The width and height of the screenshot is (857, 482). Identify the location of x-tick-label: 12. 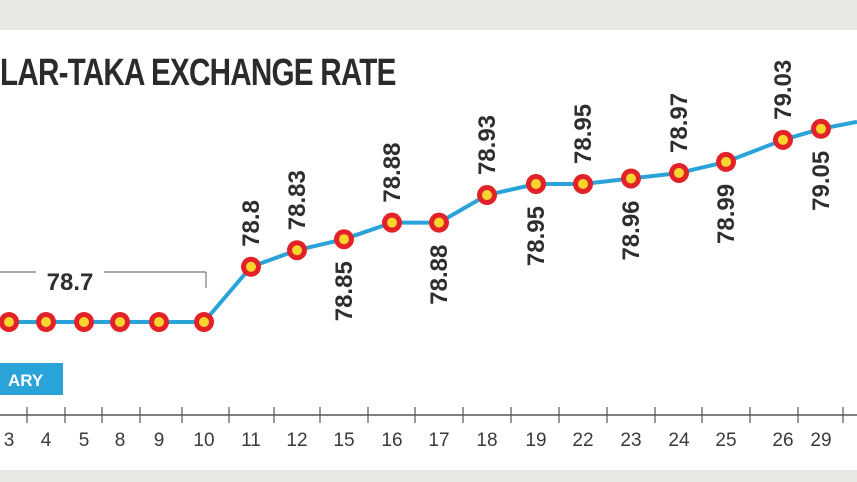
(296, 440).